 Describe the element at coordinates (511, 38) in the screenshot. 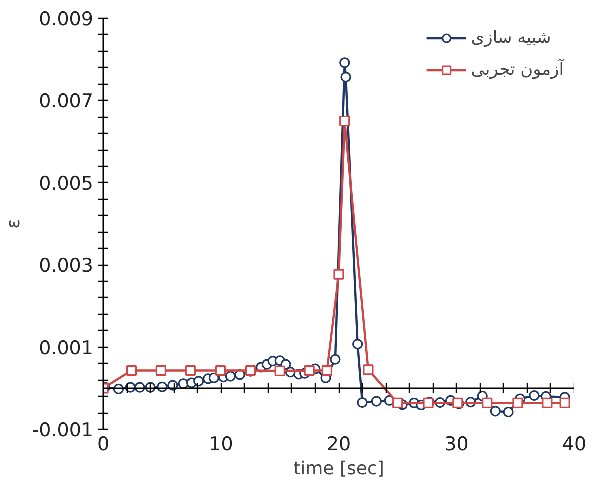

I see `legend-label: شبیه سازی` at that location.